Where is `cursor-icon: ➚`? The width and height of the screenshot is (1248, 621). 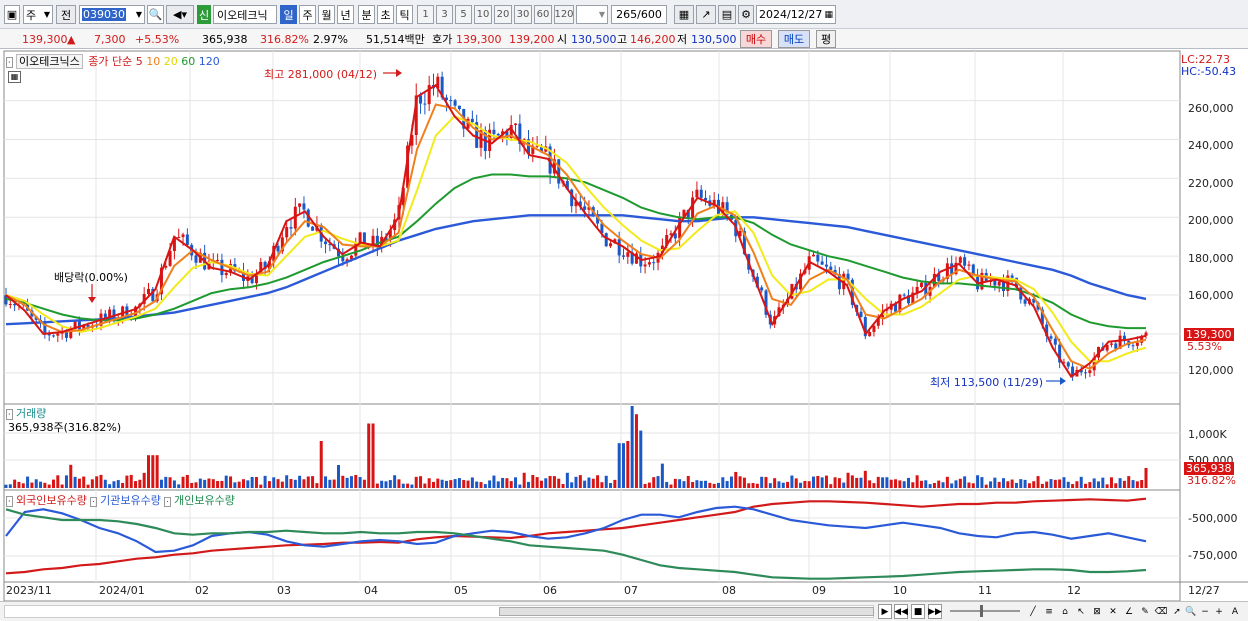
cursor-icon: ➚ is located at coordinates (1177, 611).